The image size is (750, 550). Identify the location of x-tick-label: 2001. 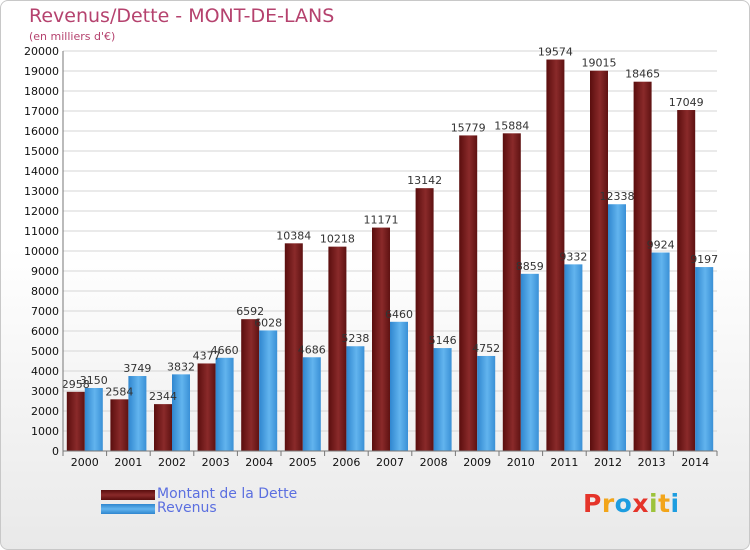
(128, 462).